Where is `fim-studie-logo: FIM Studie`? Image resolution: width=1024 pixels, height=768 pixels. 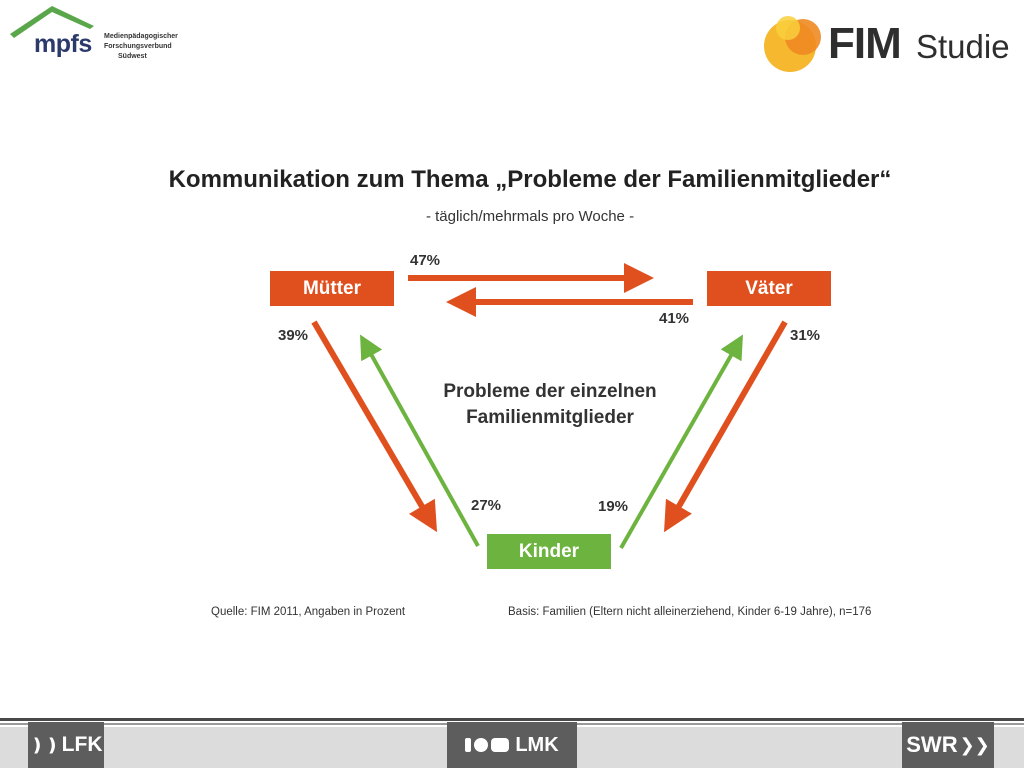 fim-studie-logo: FIM Studie is located at coordinates (887, 42).